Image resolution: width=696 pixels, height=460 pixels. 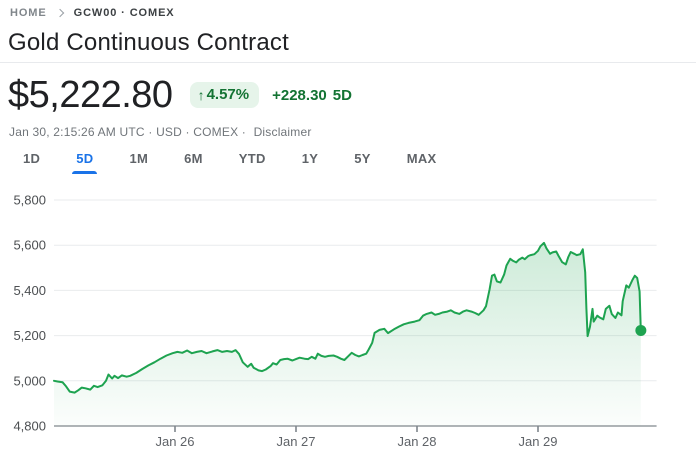 What do you see at coordinates (416, 441) in the screenshot?
I see `x-axis-label: Jan 28` at bounding box center [416, 441].